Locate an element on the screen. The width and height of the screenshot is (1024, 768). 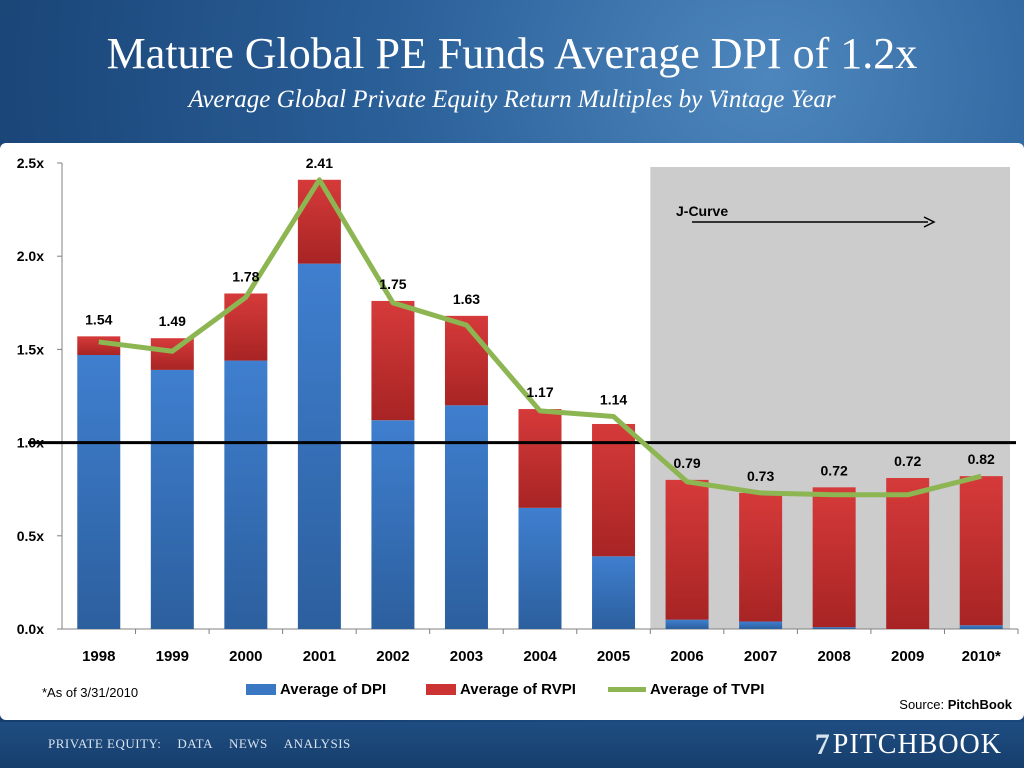
source-note: Source: PitchBook is located at coordinates (955, 704).